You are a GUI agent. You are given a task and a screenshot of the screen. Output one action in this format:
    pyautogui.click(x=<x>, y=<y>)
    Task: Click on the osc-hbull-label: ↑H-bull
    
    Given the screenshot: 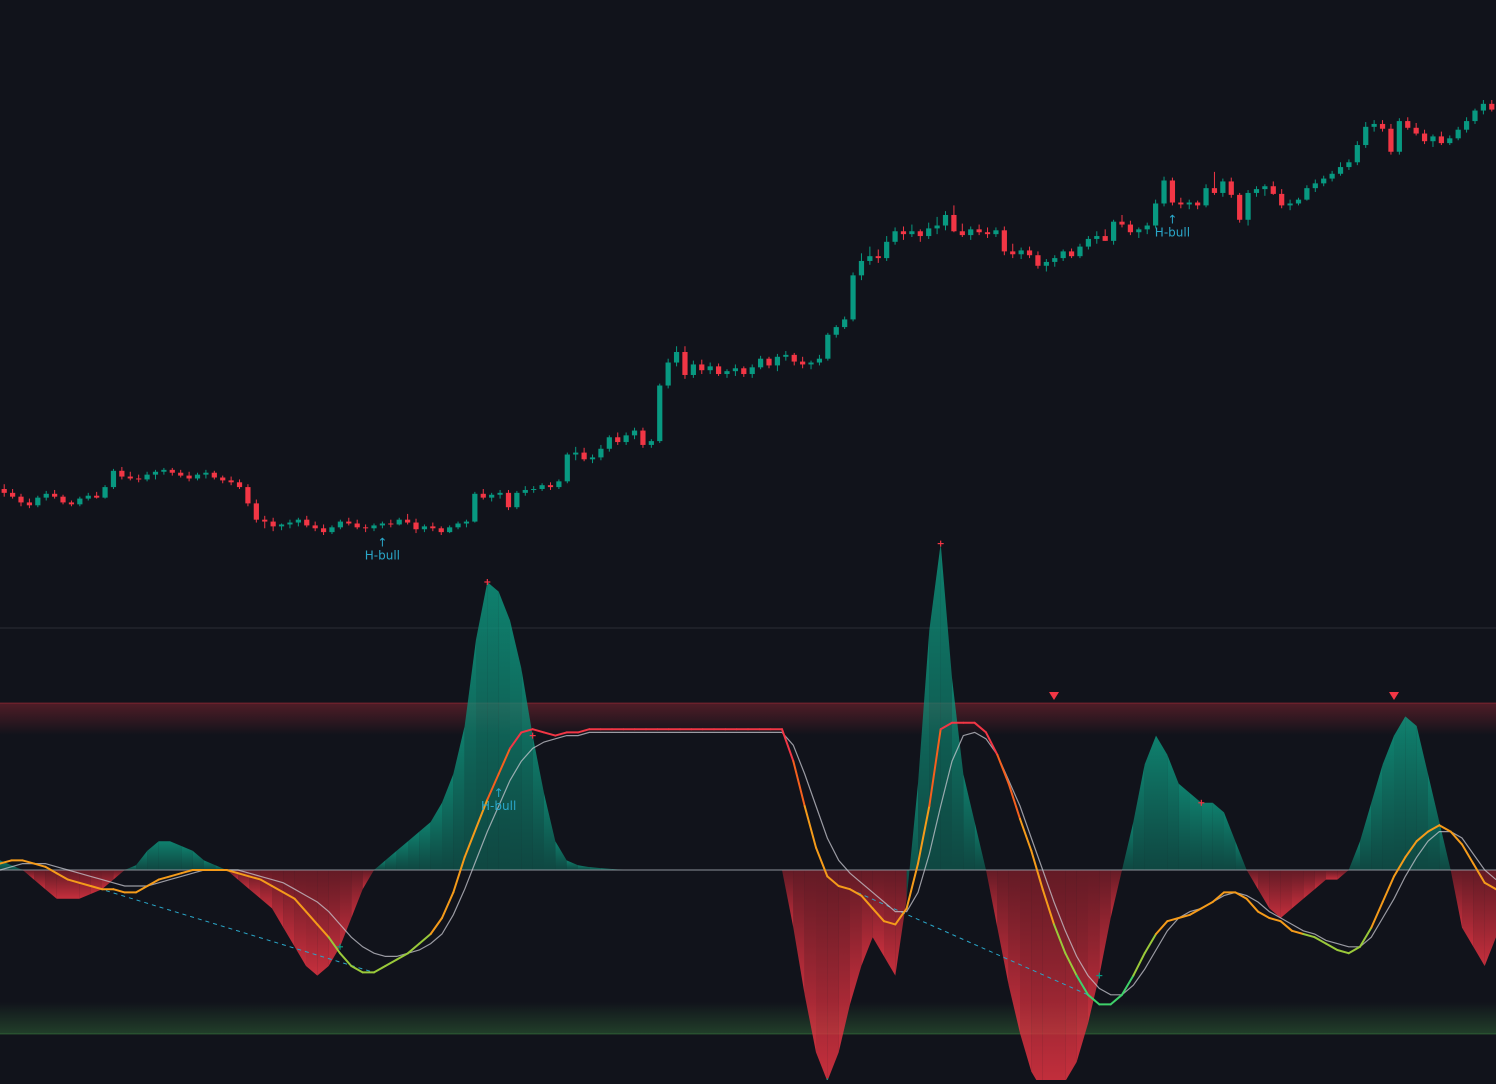 What is the action you would take?
    pyautogui.click(x=498, y=799)
    